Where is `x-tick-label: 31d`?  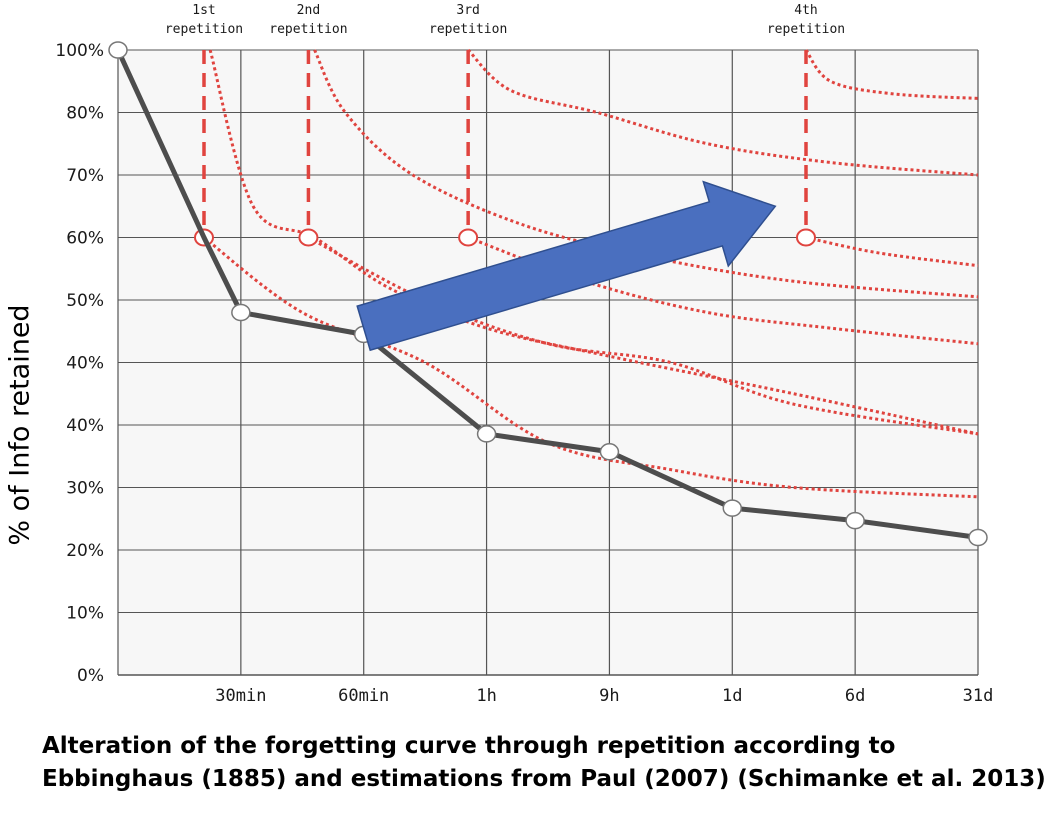 x-tick-label: 31d is located at coordinates (978, 696).